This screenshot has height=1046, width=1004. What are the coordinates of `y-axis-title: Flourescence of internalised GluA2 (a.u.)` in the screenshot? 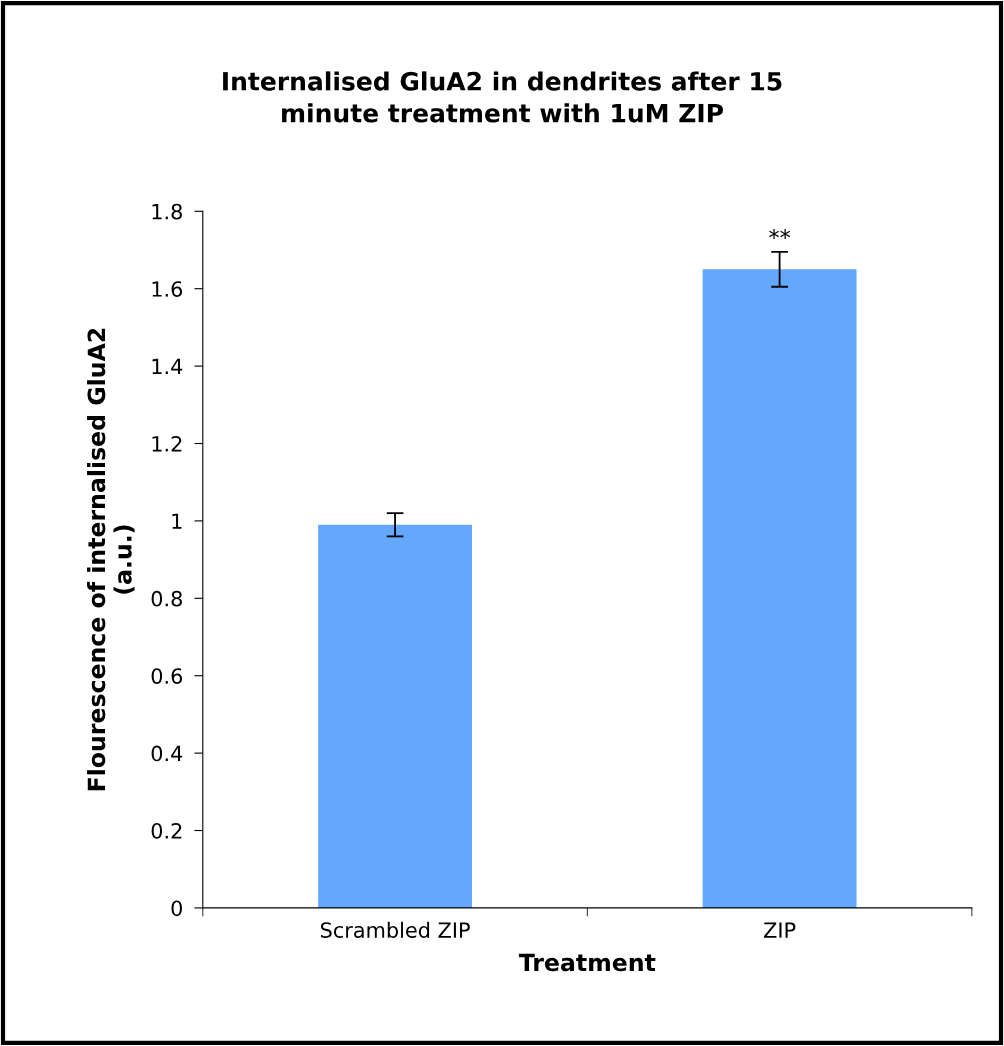 It's located at (111, 559).